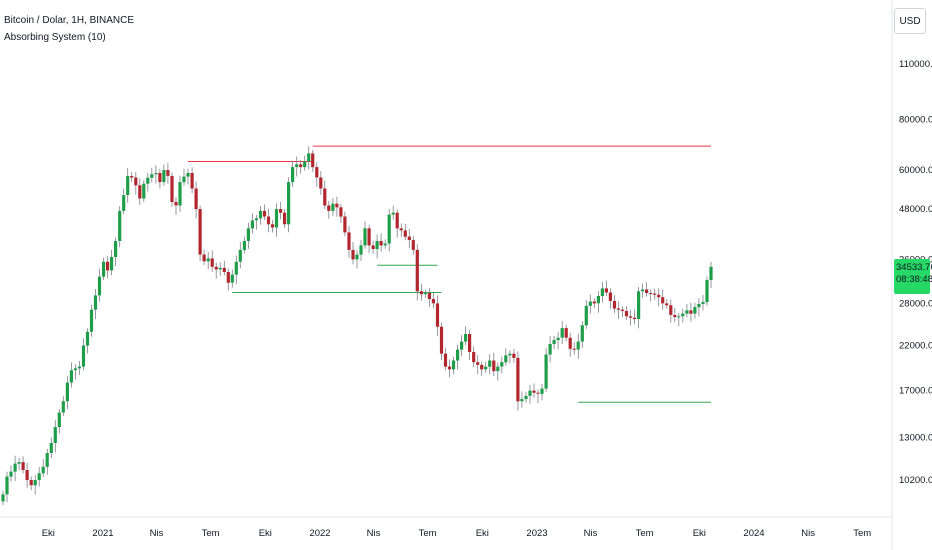 Image resolution: width=932 pixels, height=550 pixels. Describe the element at coordinates (914, 279) in the screenshot. I see `bar-countdown: 08:38:48` at that location.